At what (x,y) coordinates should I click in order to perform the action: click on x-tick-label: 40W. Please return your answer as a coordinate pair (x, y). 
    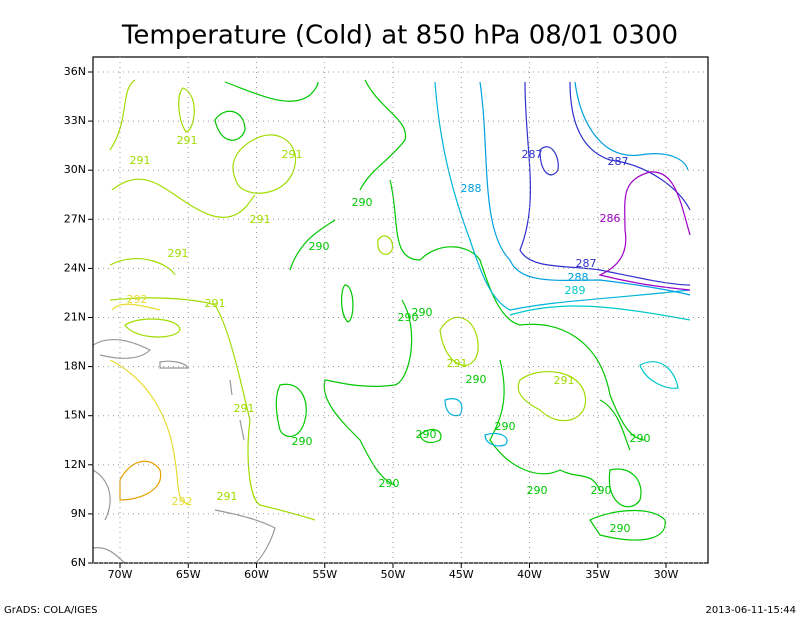
    Looking at the image, I should click on (529, 574).